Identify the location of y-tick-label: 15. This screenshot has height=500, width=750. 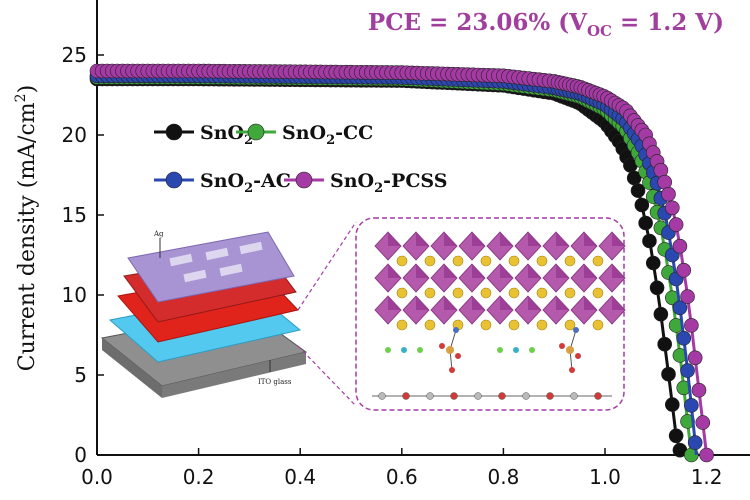
(74, 215).